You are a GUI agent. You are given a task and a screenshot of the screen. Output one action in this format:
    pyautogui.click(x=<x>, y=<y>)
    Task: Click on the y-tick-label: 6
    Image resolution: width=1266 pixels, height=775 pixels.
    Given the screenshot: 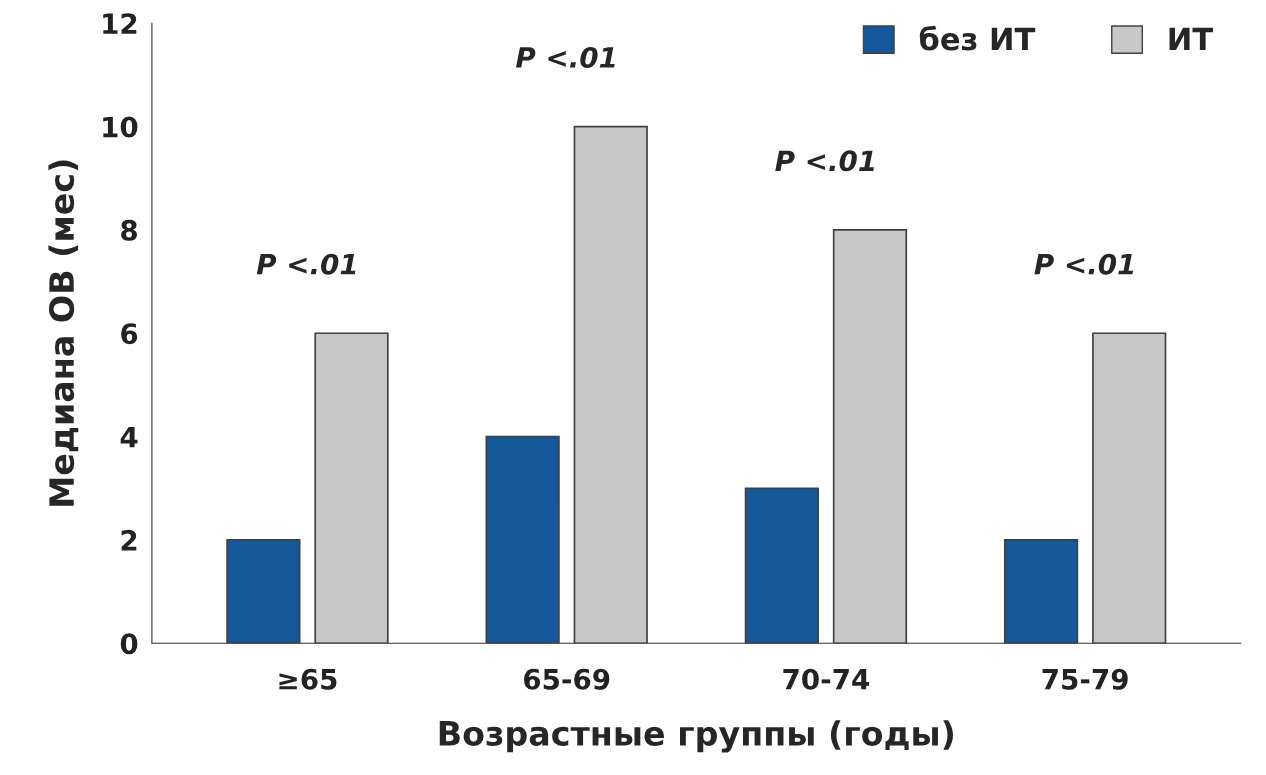 What is the action you would take?
    pyautogui.click(x=129, y=334)
    